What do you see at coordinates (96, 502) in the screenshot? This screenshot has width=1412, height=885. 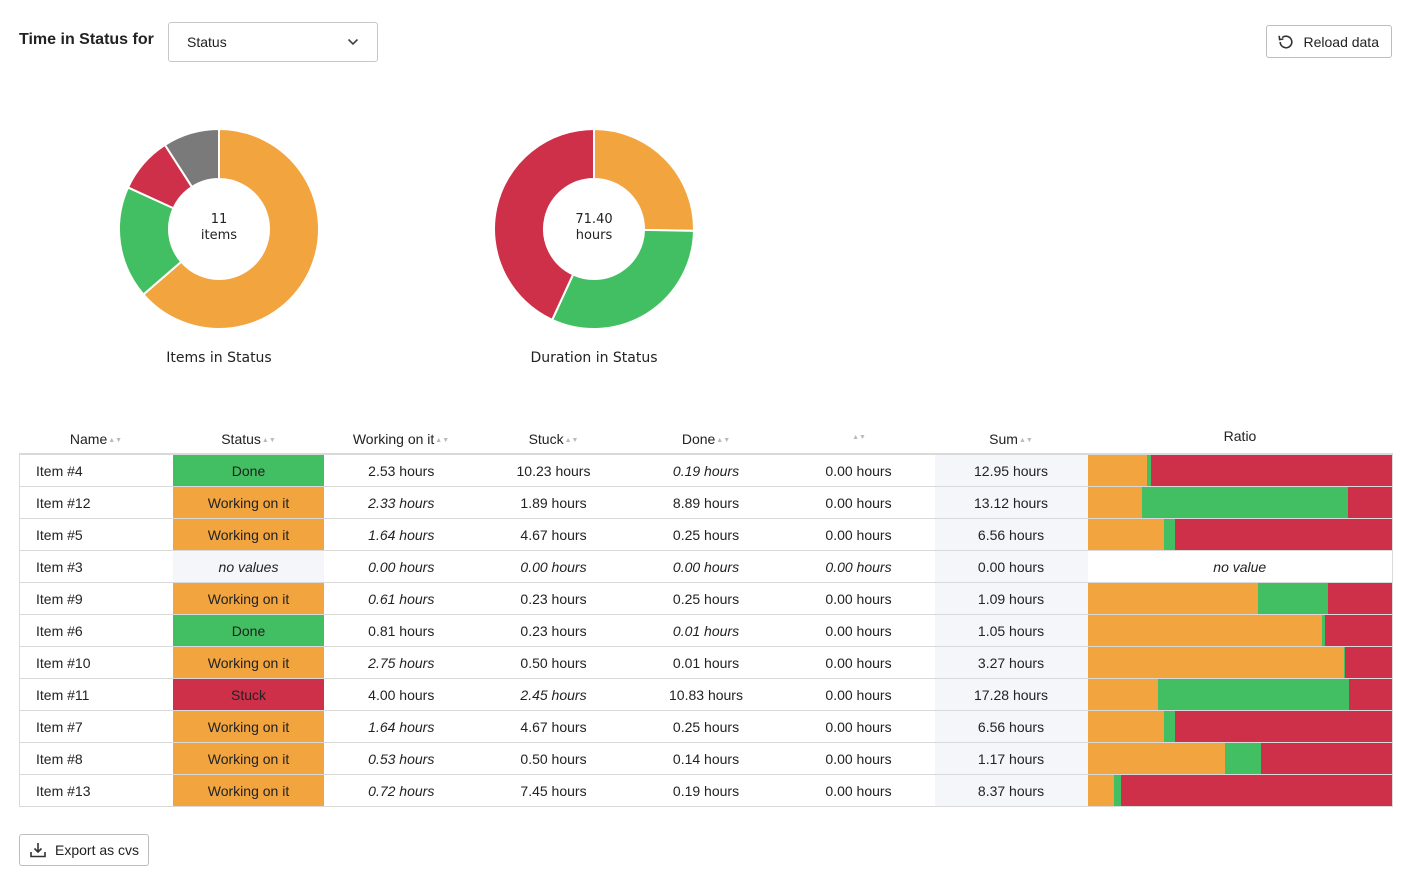 I see `item-name: Item #12` at bounding box center [96, 502].